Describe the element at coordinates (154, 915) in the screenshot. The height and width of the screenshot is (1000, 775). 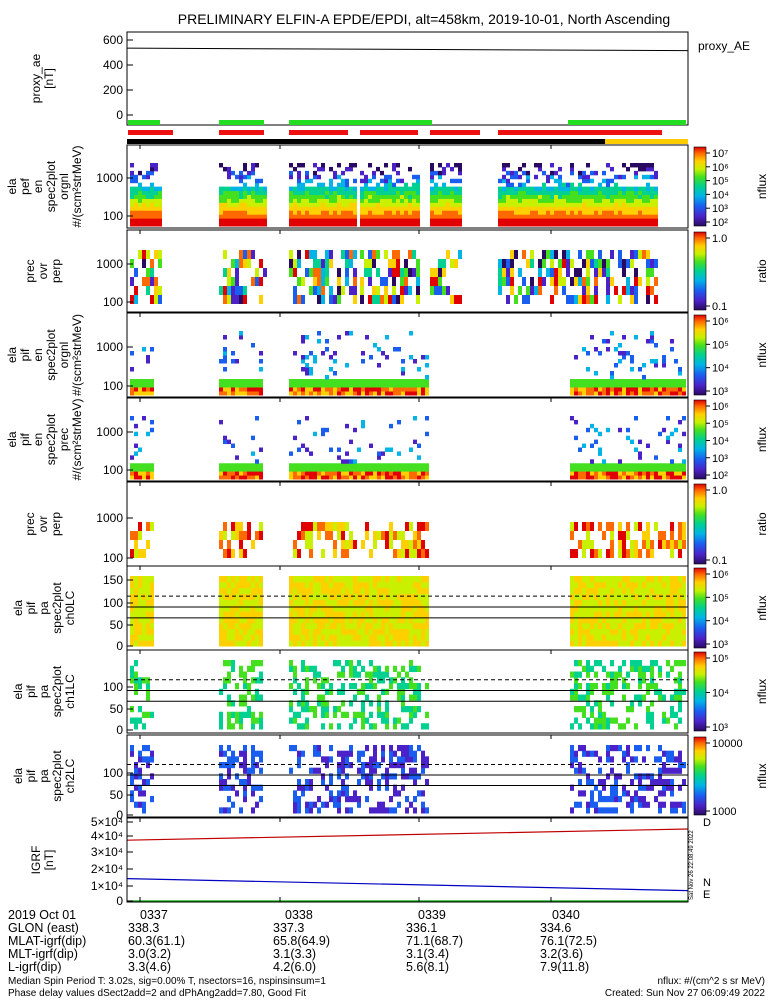
I see `time-table-value: 0337` at that location.